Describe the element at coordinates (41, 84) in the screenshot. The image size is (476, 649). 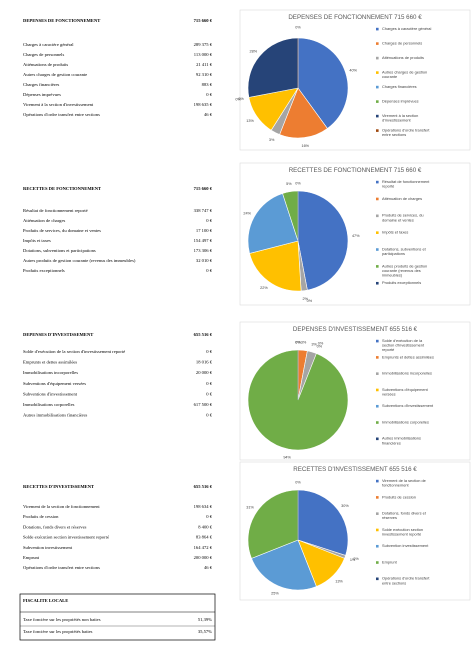
I see `row-label: Charges financières` at that location.